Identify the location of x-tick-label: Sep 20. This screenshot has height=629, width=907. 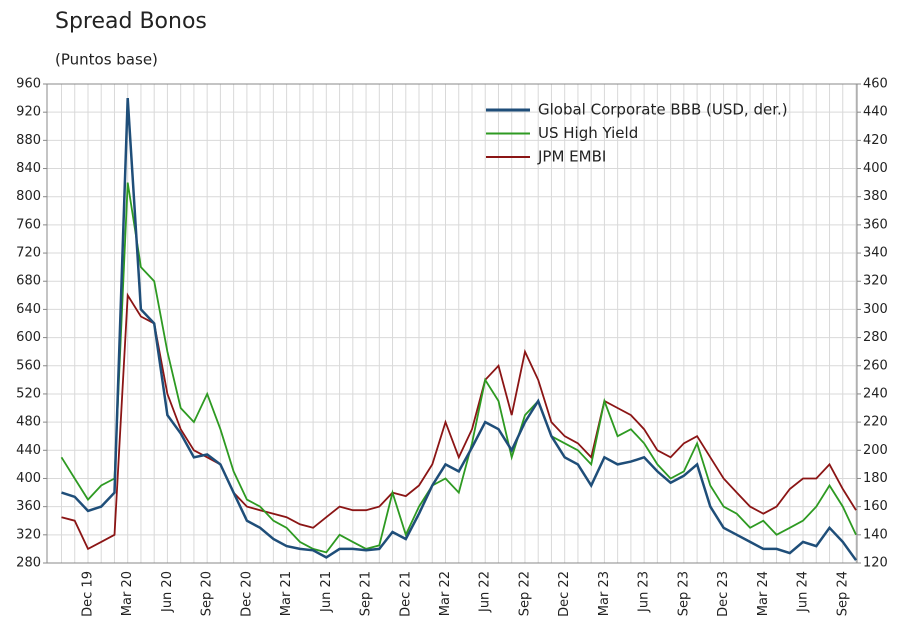
(207, 593).